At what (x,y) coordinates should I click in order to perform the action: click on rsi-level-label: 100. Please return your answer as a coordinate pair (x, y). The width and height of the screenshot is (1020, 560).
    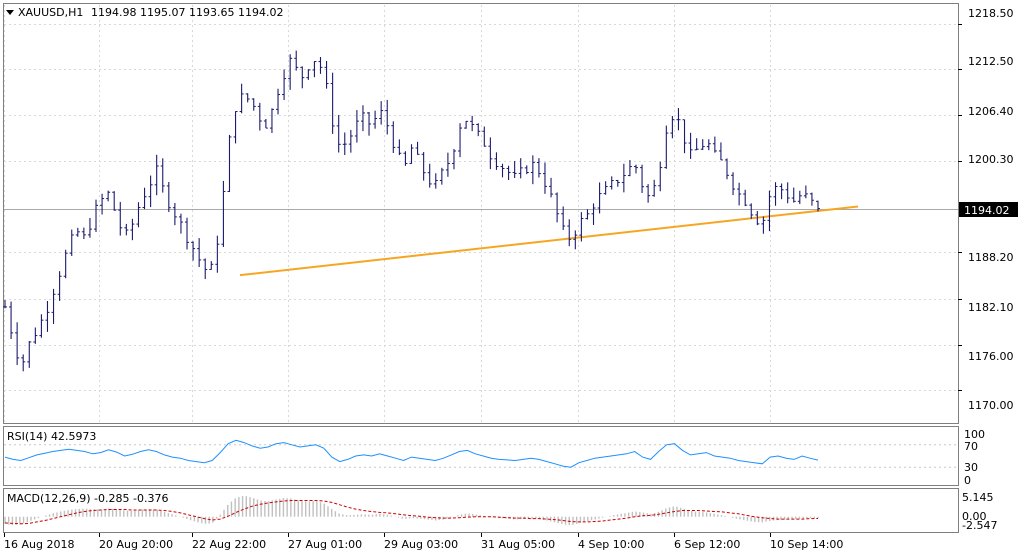
    Looking at the image, I should click on (974, 434).